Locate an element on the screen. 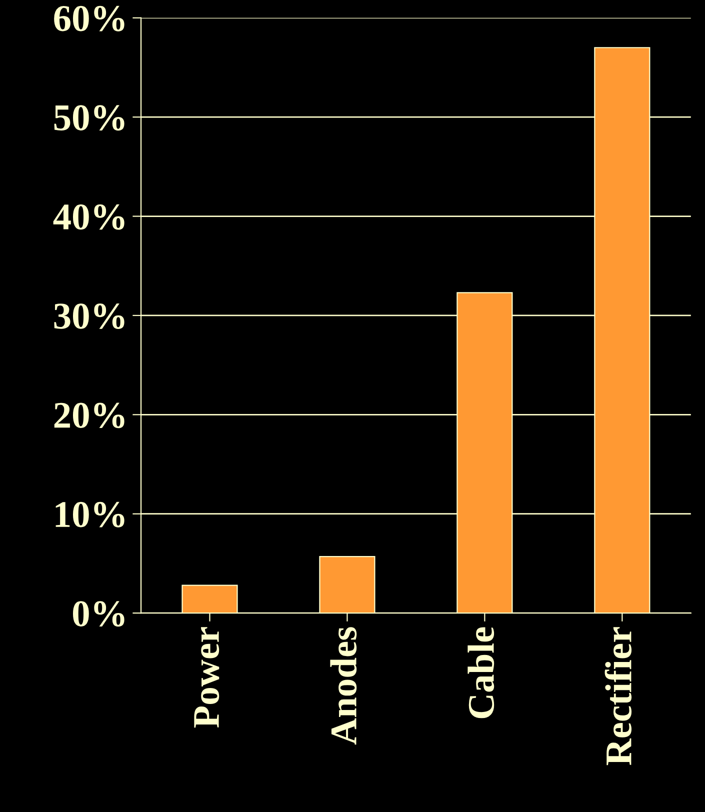  y-tick-label: 30% is located at coordinates (89, 316).